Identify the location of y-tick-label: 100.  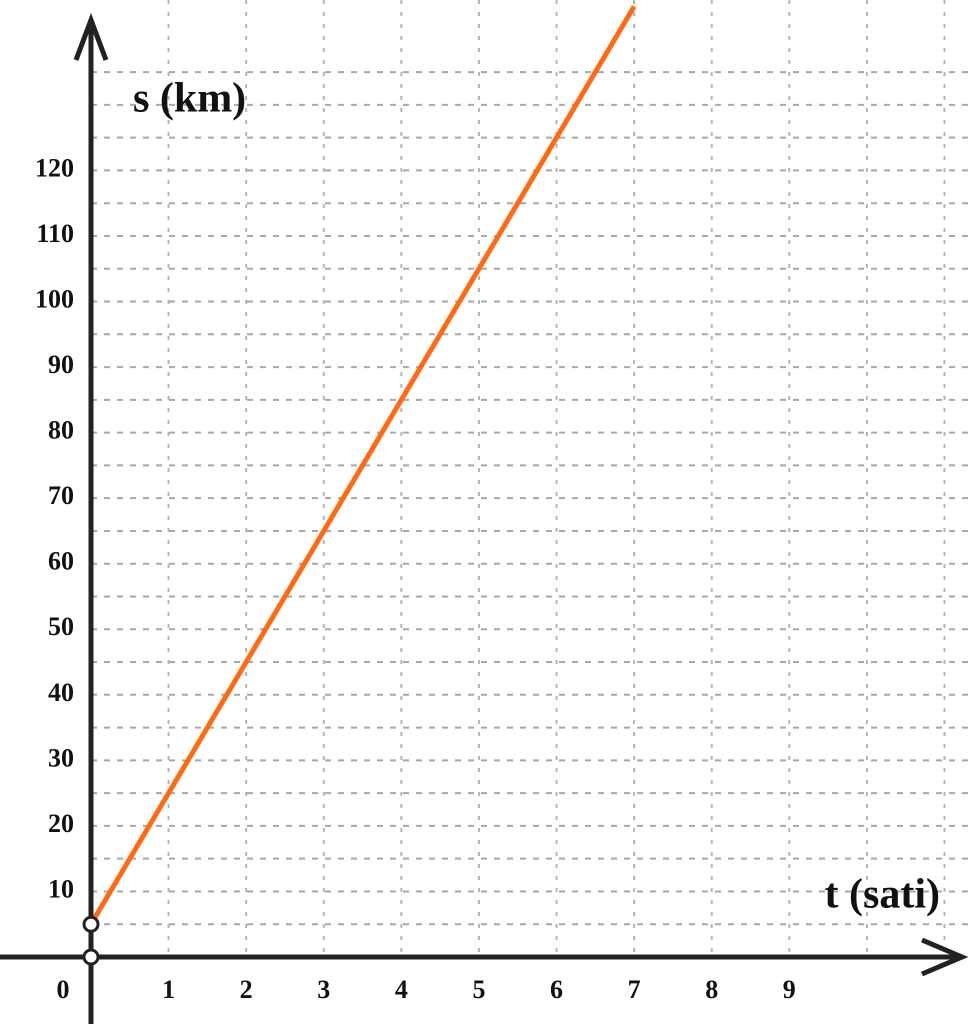
(54, 298).